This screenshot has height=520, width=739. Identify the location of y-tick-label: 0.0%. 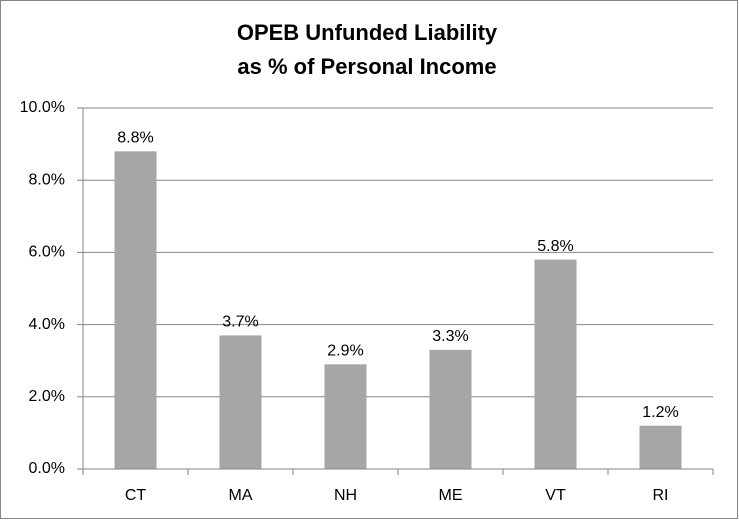
(47, 468).